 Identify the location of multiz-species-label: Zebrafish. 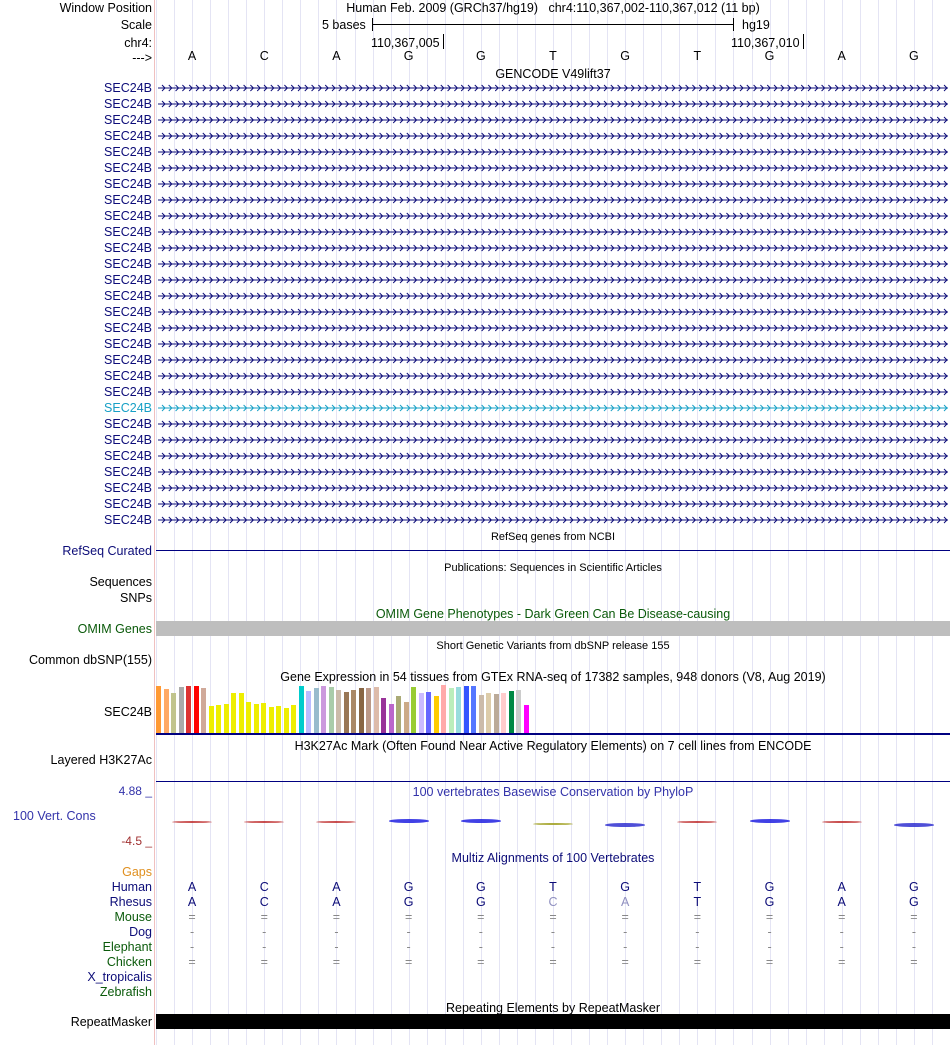
(125, 992).